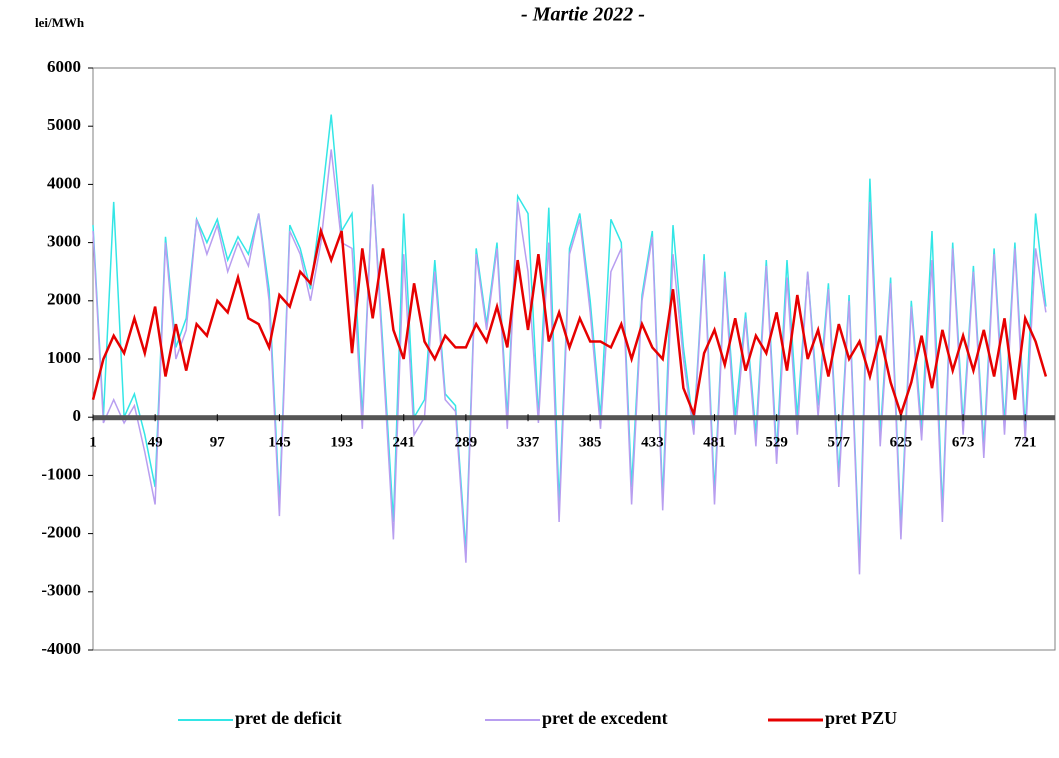 This screenshot has width=1059, height=758. What do you see at coordinates (652, 443) in the screenshot?
I see `x-tick-label: 433` at bounding box center [652, 443].